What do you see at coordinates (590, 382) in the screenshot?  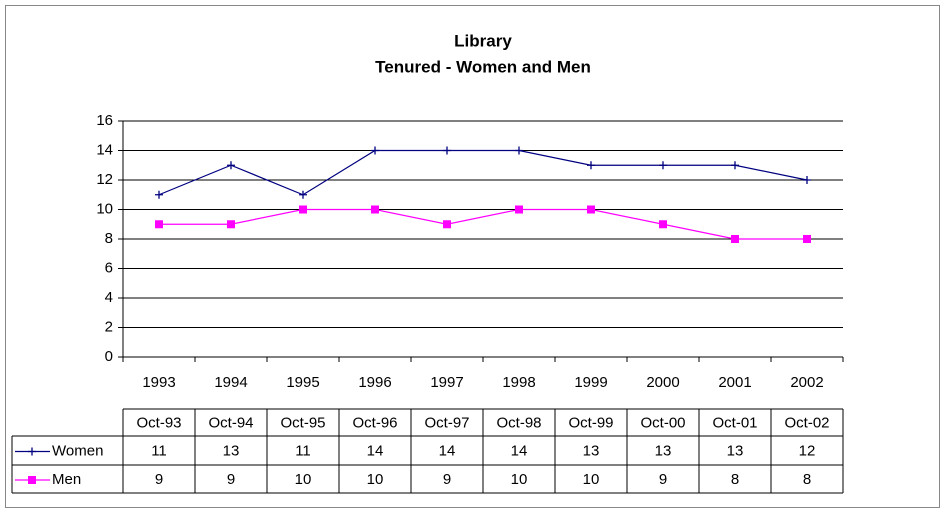 I see `x-tick-label: 1999` at bounding box center [590, 382].